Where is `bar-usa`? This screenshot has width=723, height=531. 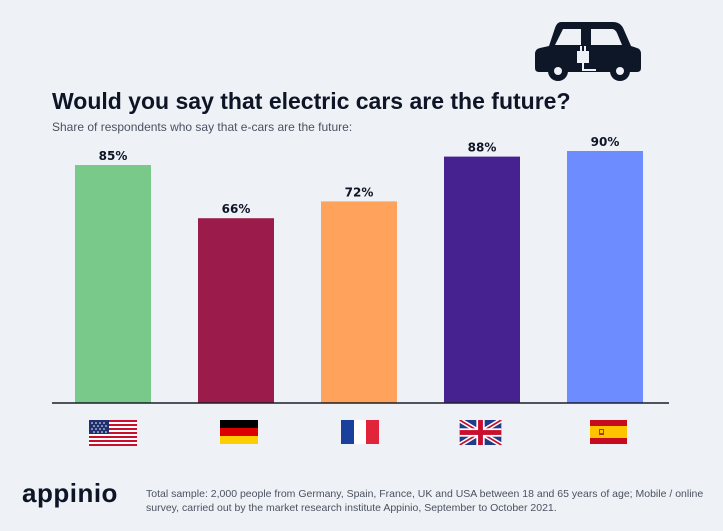
bar-usa is located at coordinates (113, 284).